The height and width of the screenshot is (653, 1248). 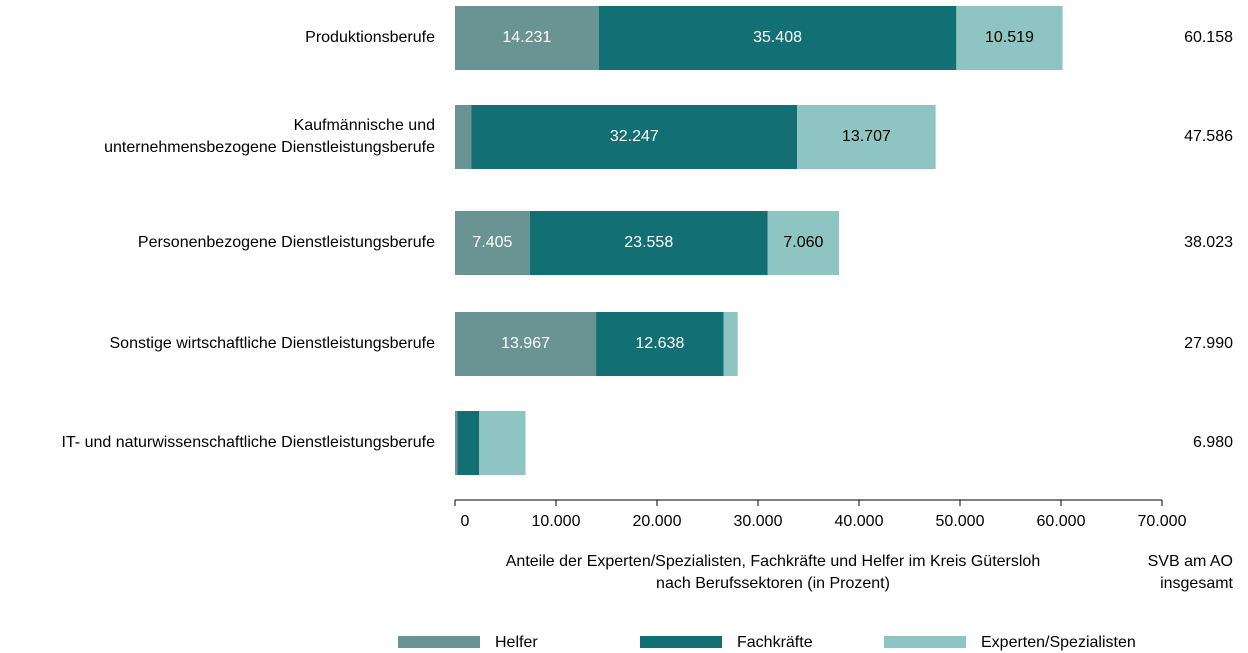 I want to click on legend-label: Experten/Spezialisten, so click(x=1058, y=642).